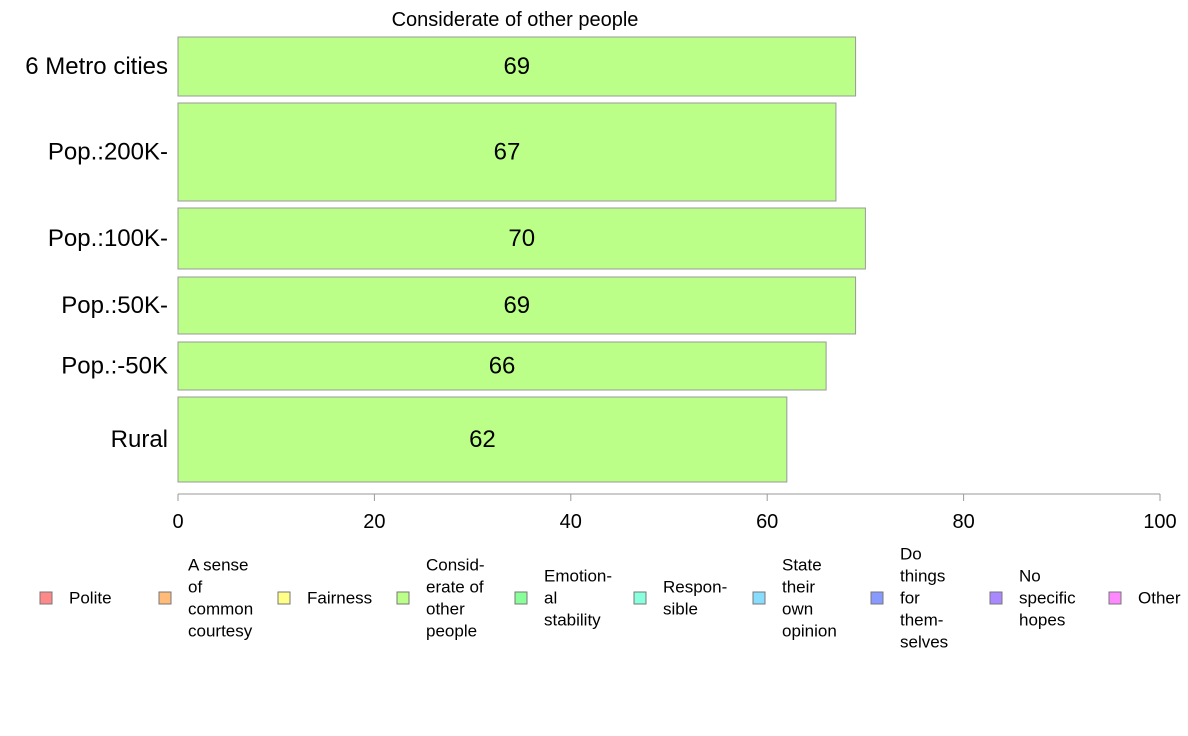 The height and width of the screenshot is (736, 1188). Describe the element at coordinates (1047, 598) in the screenshot. I see `legend-label: No specific hopes` at that location.